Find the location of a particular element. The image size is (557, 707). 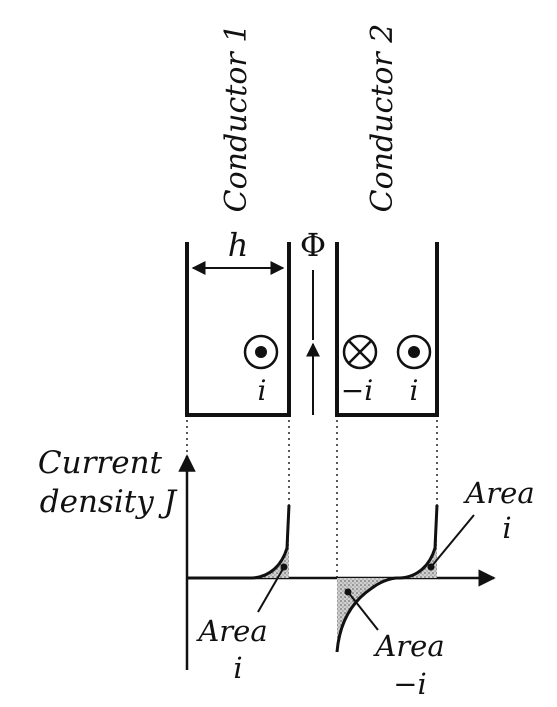

conductor-1-label: Conductor 1 is located at coordinates (236, 118).